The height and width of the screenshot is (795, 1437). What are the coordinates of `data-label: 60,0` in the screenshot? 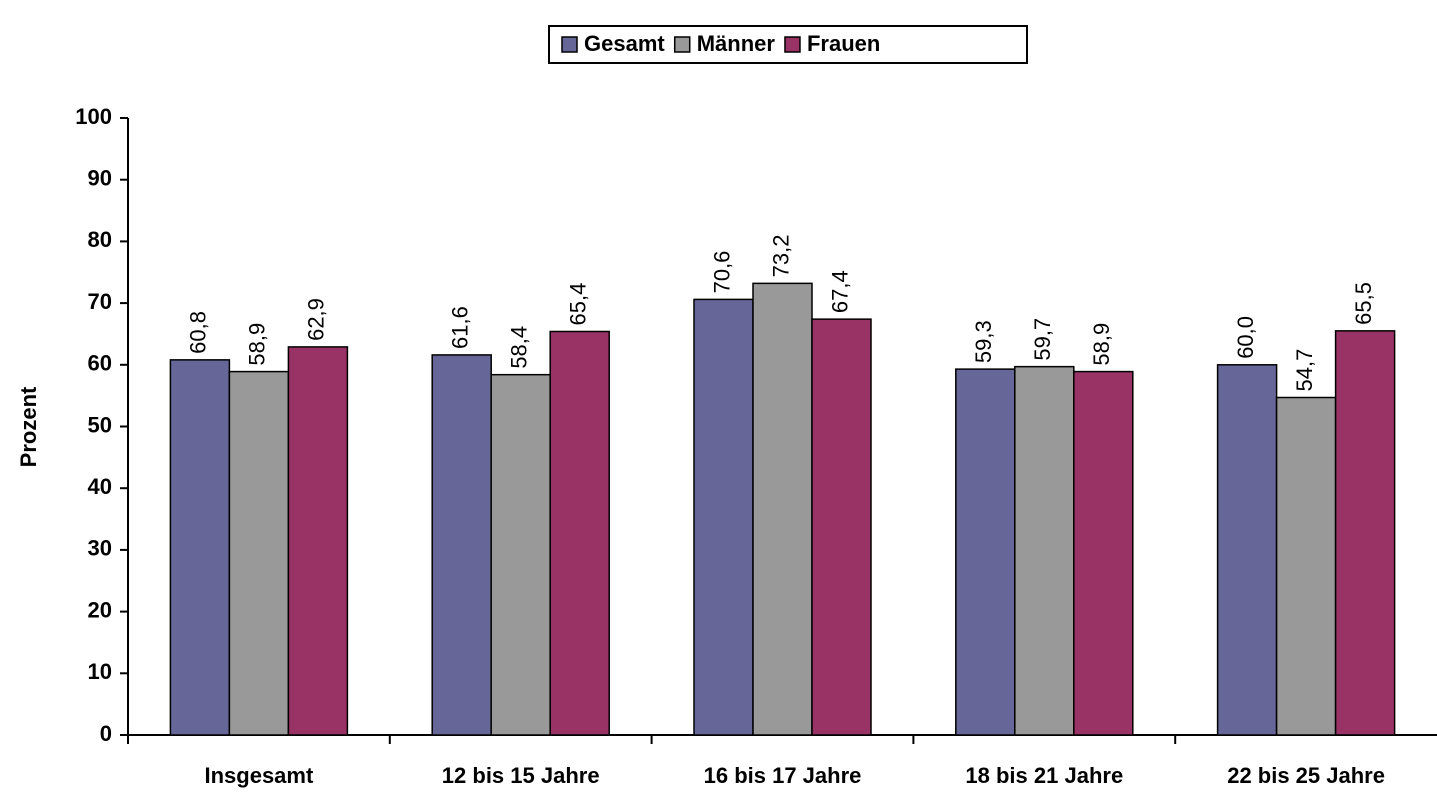 It's located at (1245, 337).